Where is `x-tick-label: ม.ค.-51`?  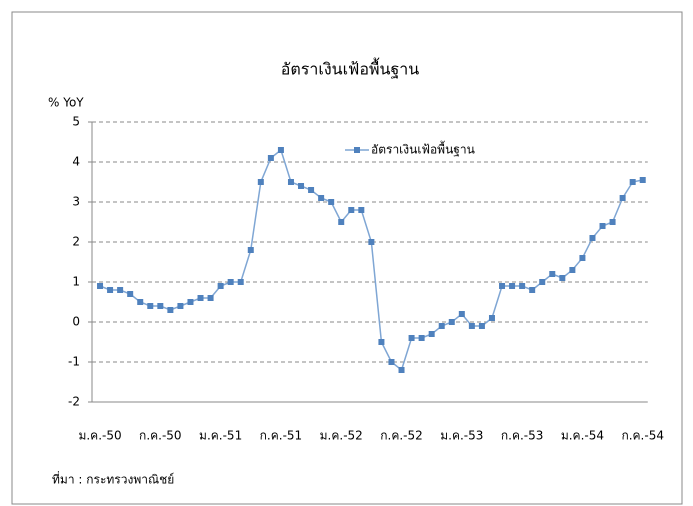 x-tick-label: ม.ค.-51 is located at coordinates (220, 436).